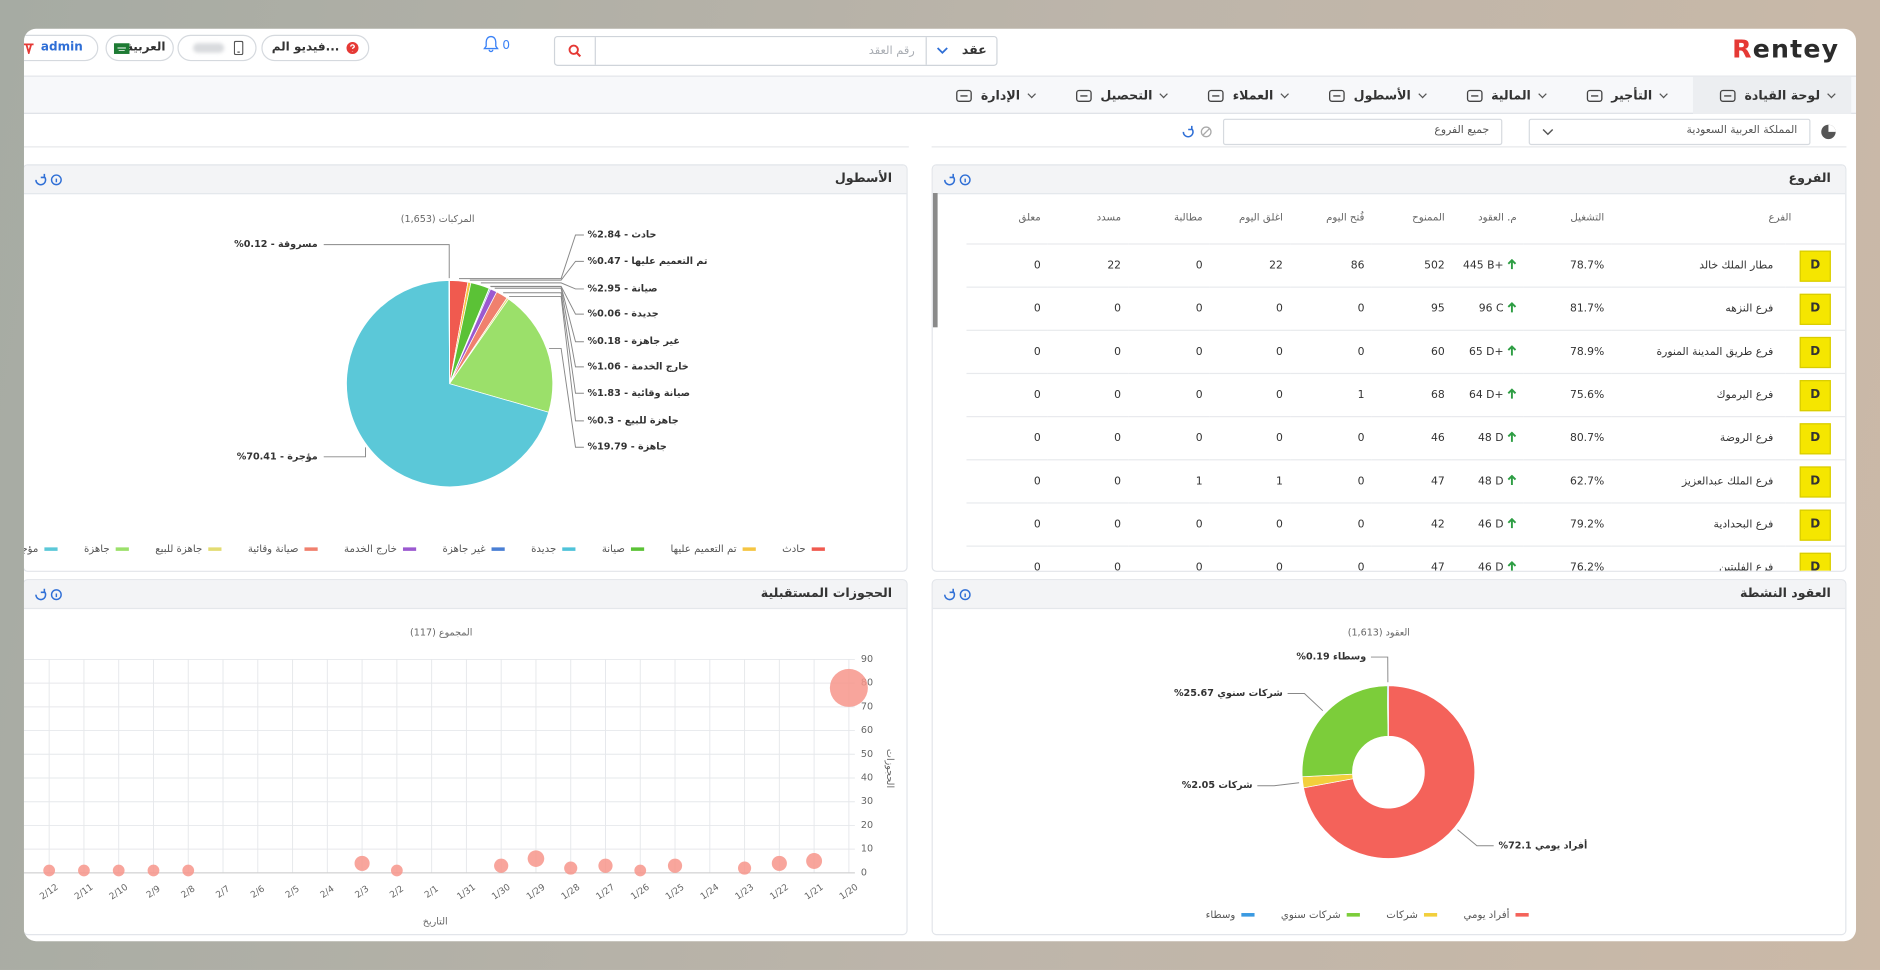 The width and height of the screenshot is (1880, 970). What do you see at coordinates (1406, 308) in the screenshot?
I see `table-row: D فرع النزهه 81.7% 96 C 95 0 0 0 0 0` at bounding box center [1406, 308].